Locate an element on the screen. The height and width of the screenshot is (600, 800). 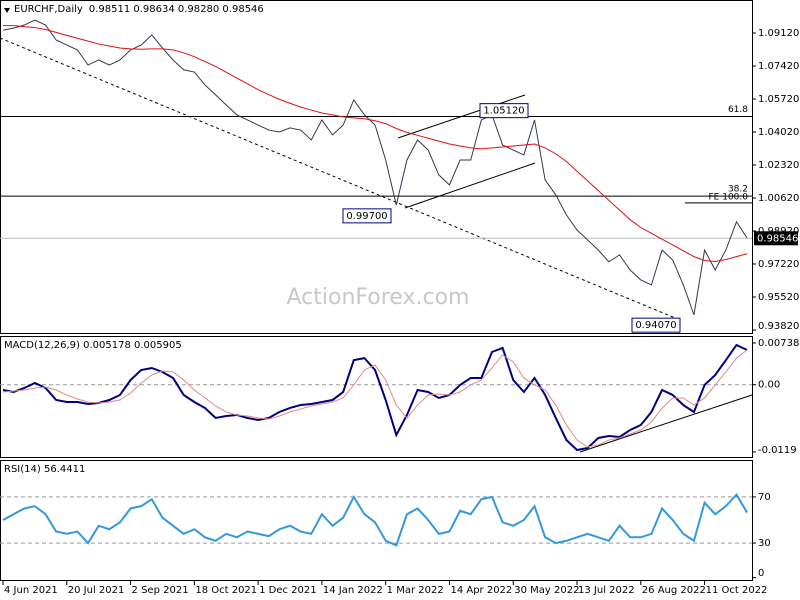
x-tick-label: 2 Sep 2021 is located at coordinates (160, 590).